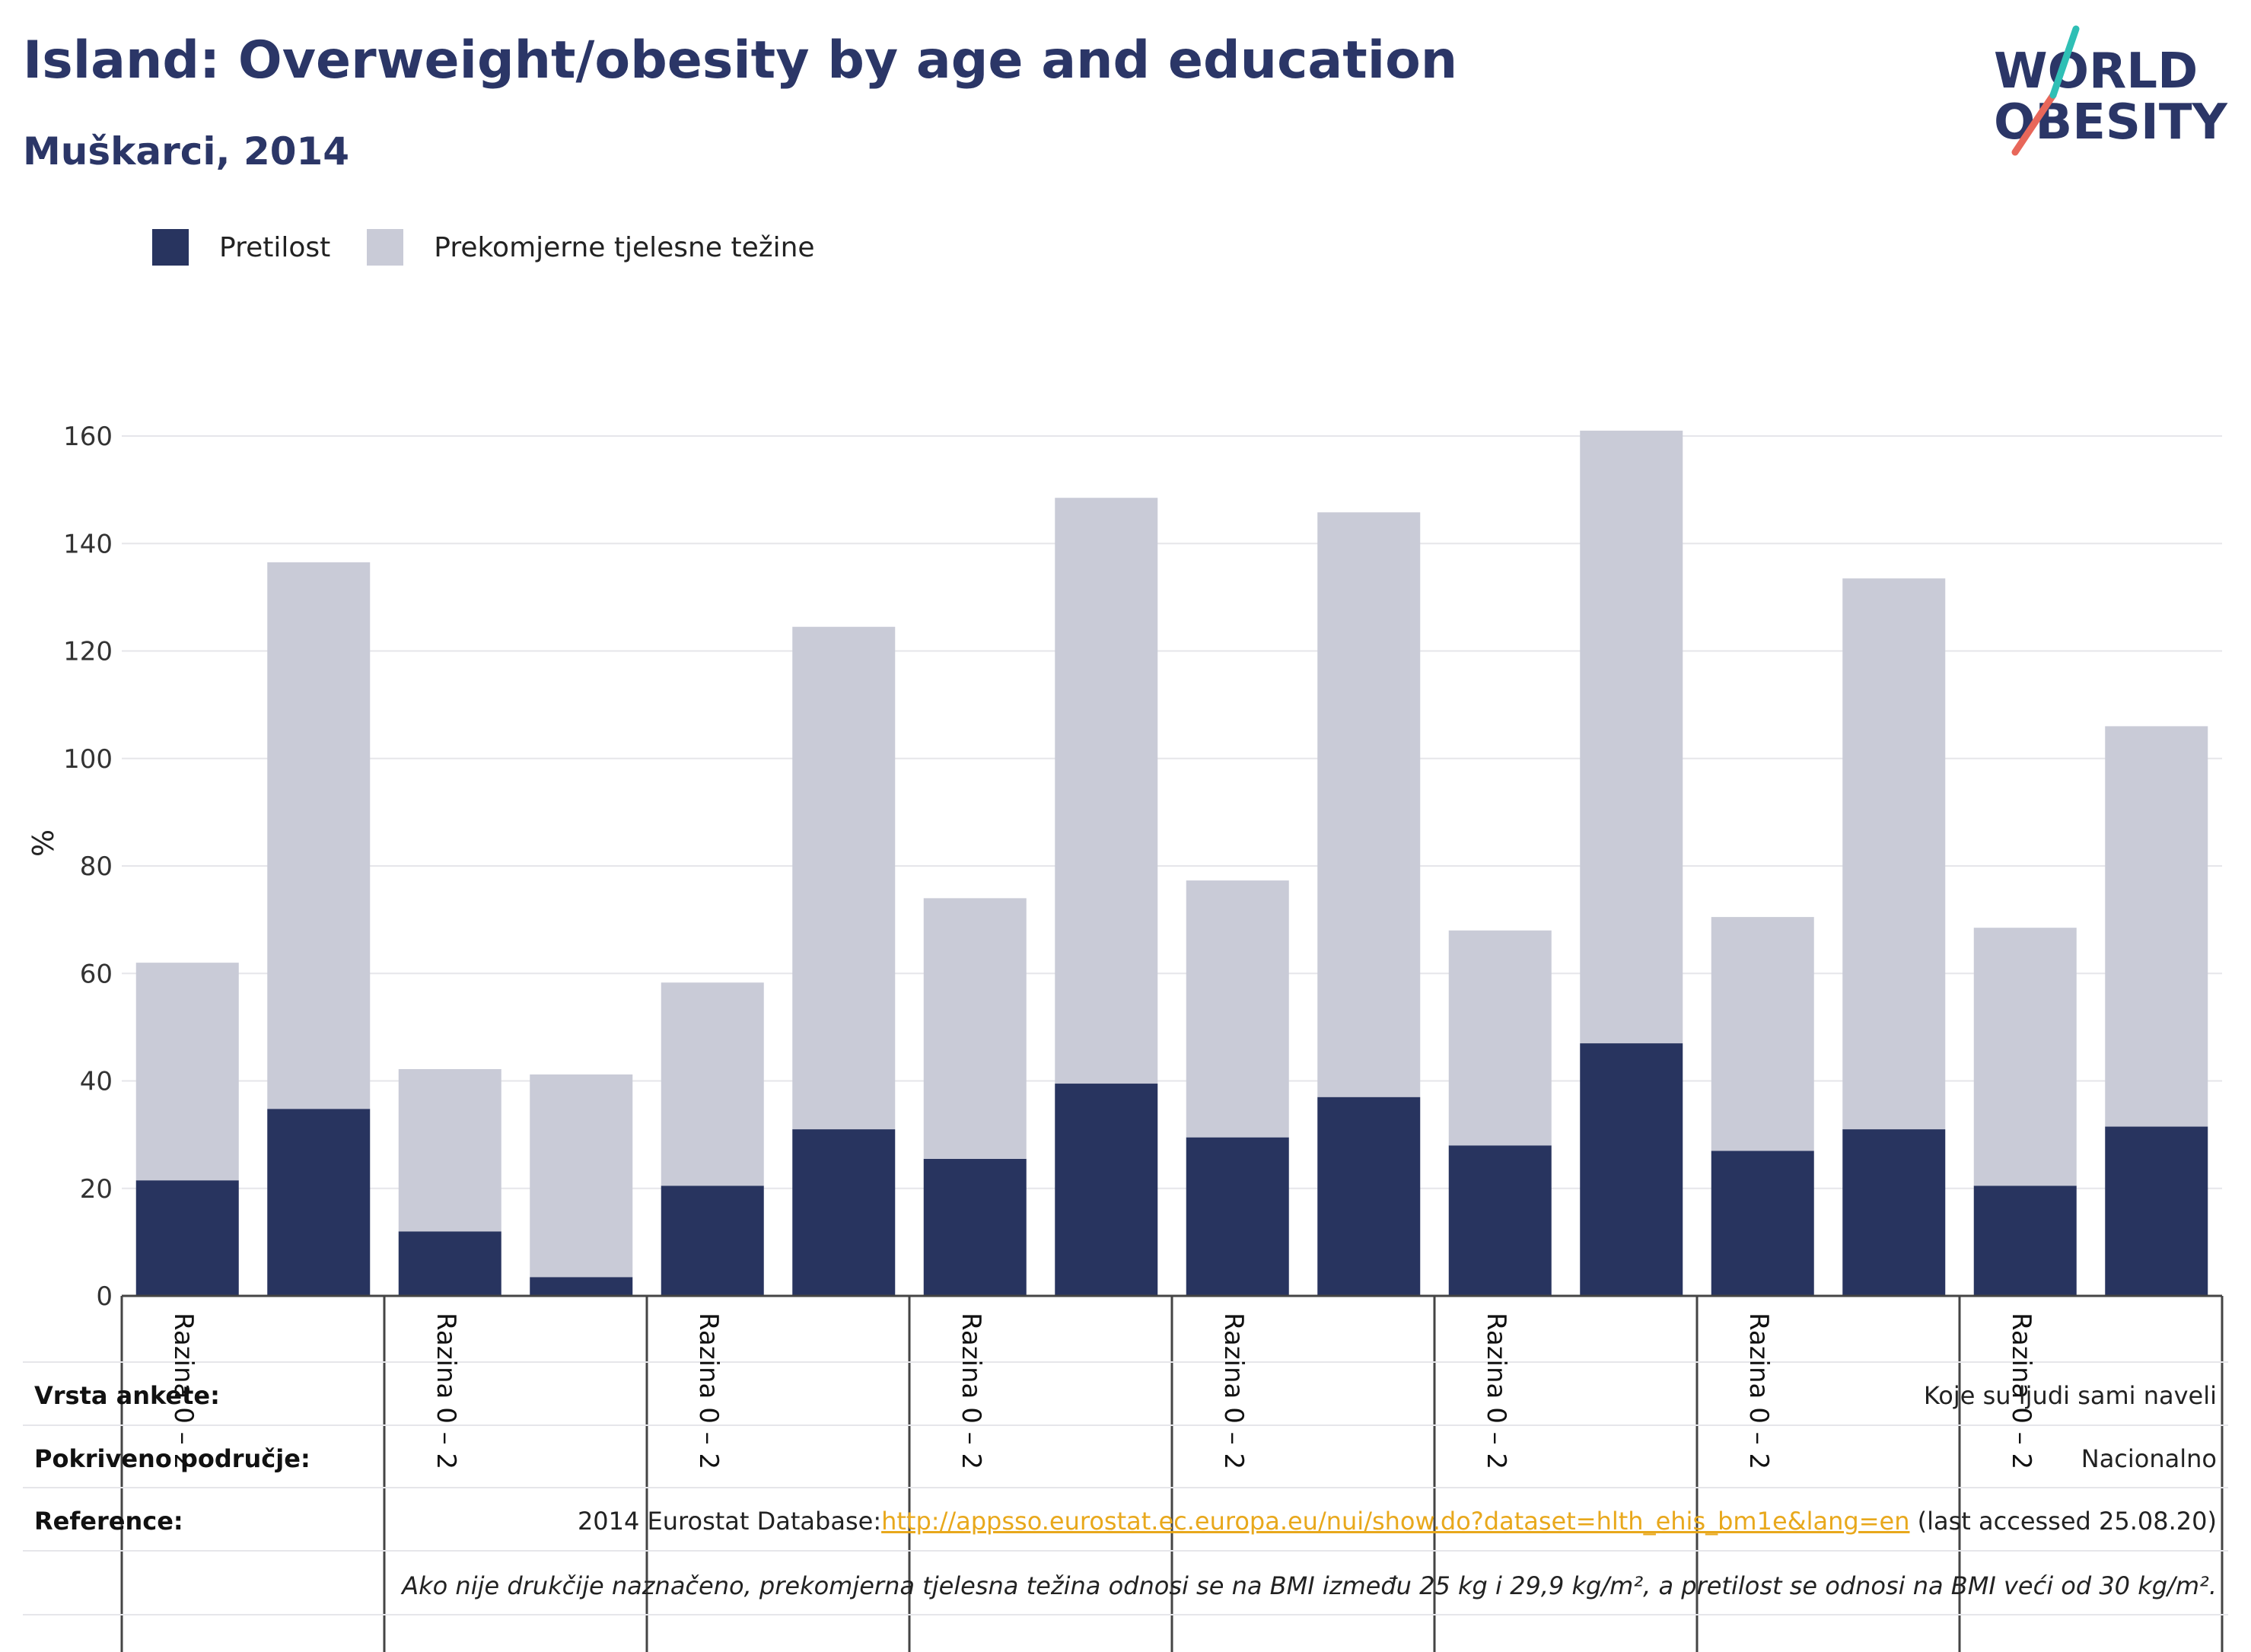  Describe the element at coordinates (708, 1391) in the screenshot. I see `category-label-2: Razina 0 – 2` at that location.